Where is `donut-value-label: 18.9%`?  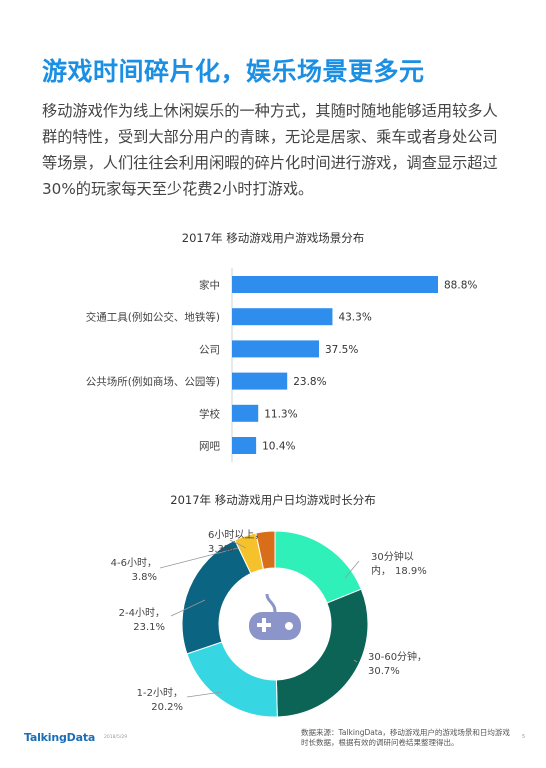 donut-value-label: 18.9% is located at coordinates (411, 571).